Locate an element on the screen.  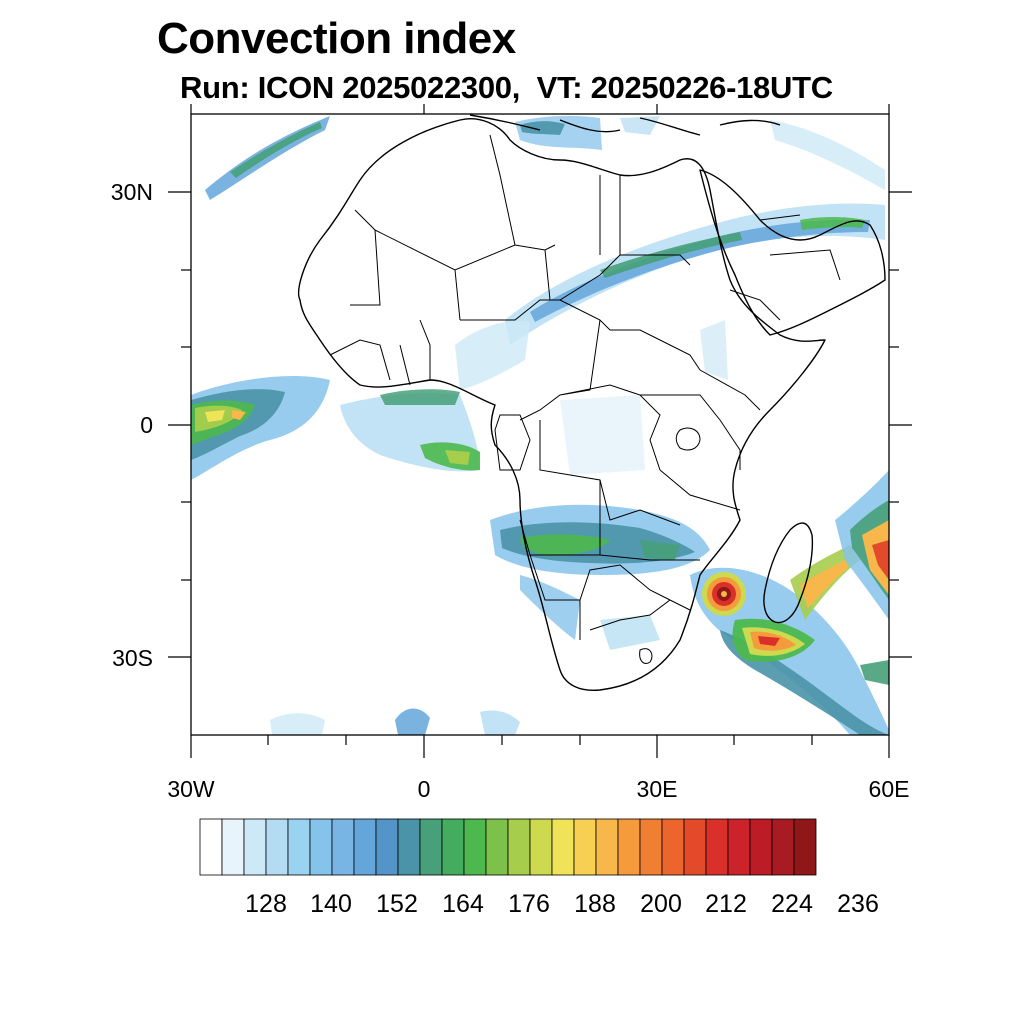
map-title: Convection index is located at coordinates (336, 38).